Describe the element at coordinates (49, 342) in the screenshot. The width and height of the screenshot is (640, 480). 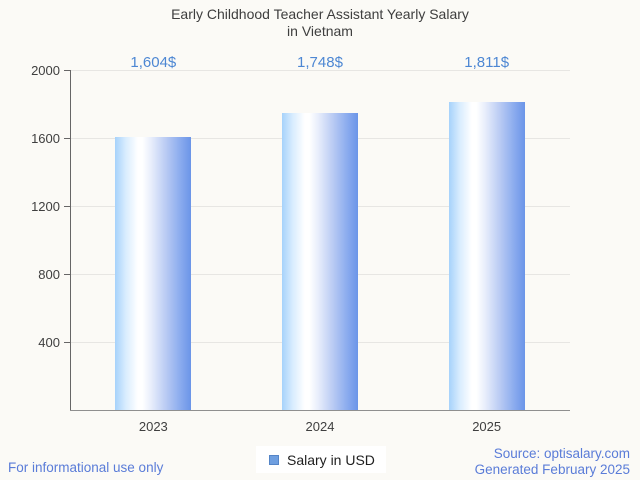
I see `y-tick-label: 400` at that location.